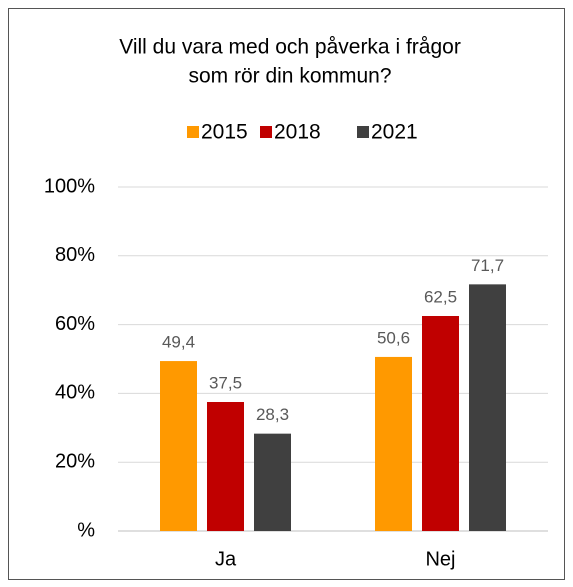 This screenshot has width=573, height=587. I want to click on y-tick-label: 40%, so click(75, 393).